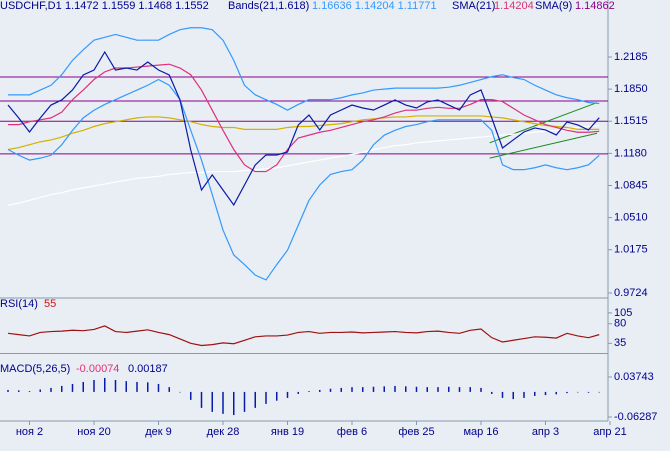  Describe the element at coordinates (31, 6) in the screenshot. I see `symbol: USDCHF,D1` at that location.